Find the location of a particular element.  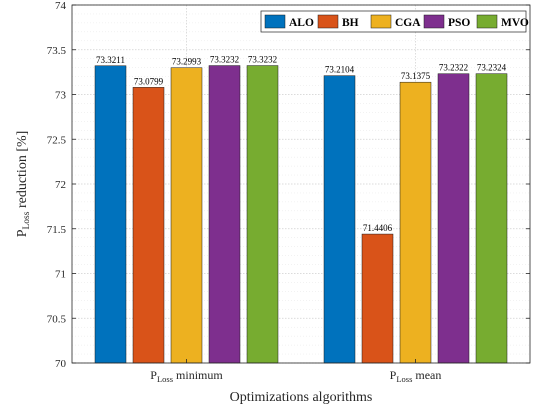

bar-value-label: 73.0799 is located at coordinates (149, 81).